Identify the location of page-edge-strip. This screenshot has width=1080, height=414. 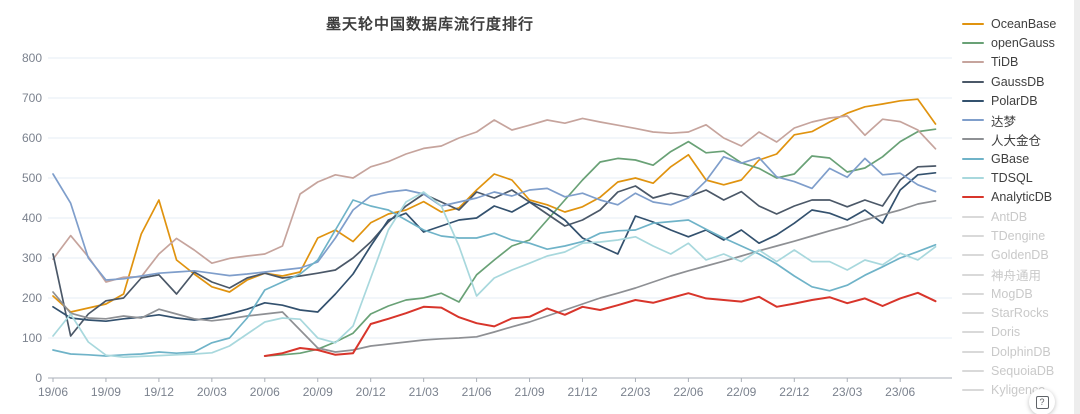
(1077, 207).